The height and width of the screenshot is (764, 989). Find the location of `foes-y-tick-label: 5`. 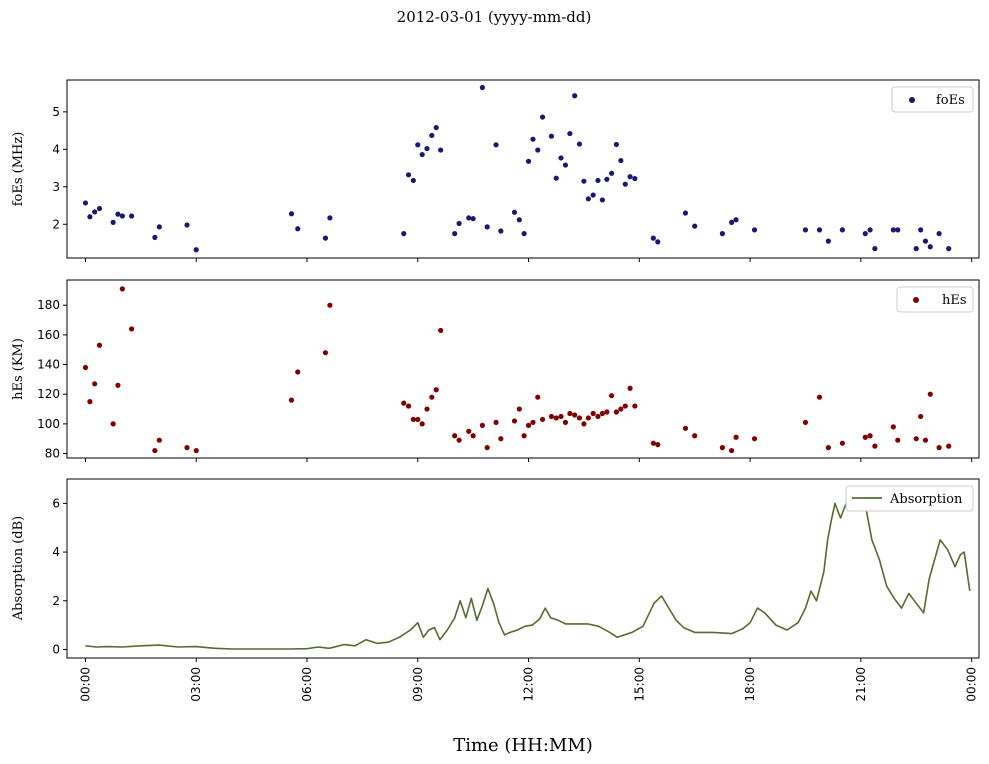

foes-y-tick-label: 5 is located at coordinates (56, 112).